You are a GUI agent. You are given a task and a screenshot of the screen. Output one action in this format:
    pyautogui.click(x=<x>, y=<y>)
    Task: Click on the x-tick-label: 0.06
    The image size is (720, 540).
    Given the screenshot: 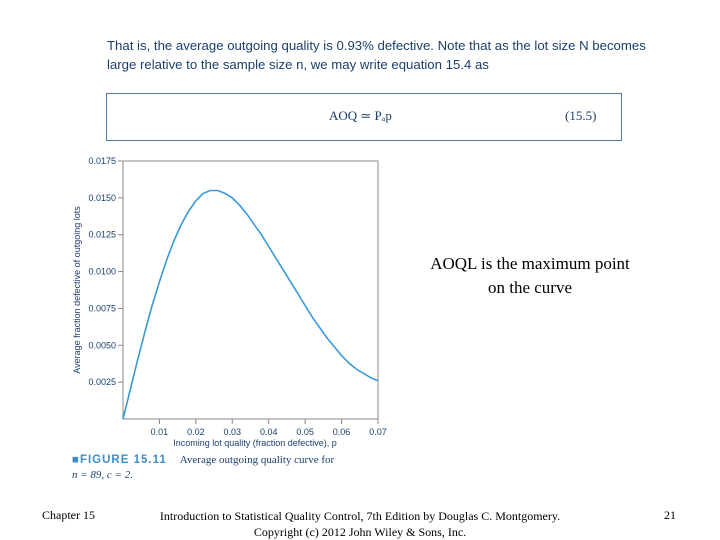 What is the action you would take?
    pyautogui.click(x=342, y=432)
    